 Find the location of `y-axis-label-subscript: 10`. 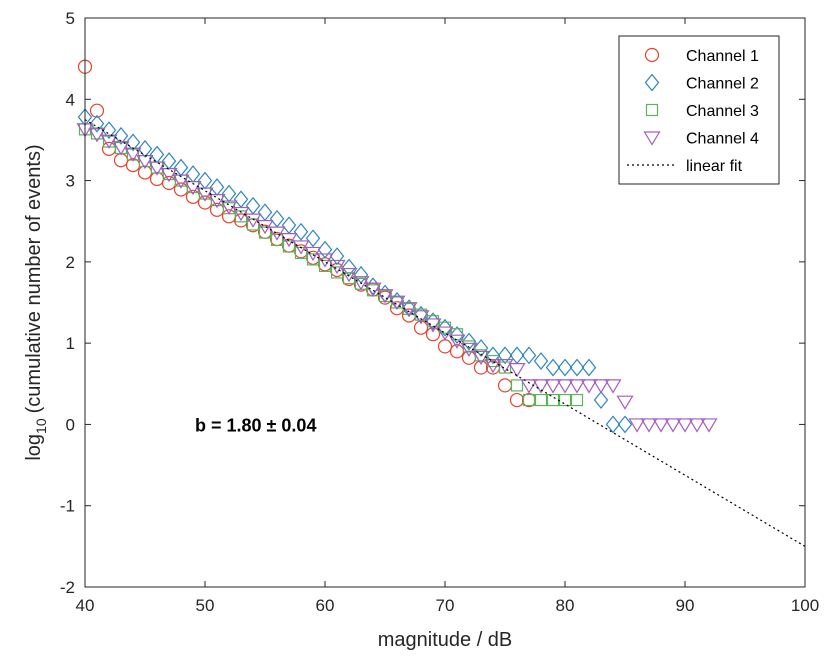

y-axis-label-subscript: 10 is located at coordinates (41, 426).